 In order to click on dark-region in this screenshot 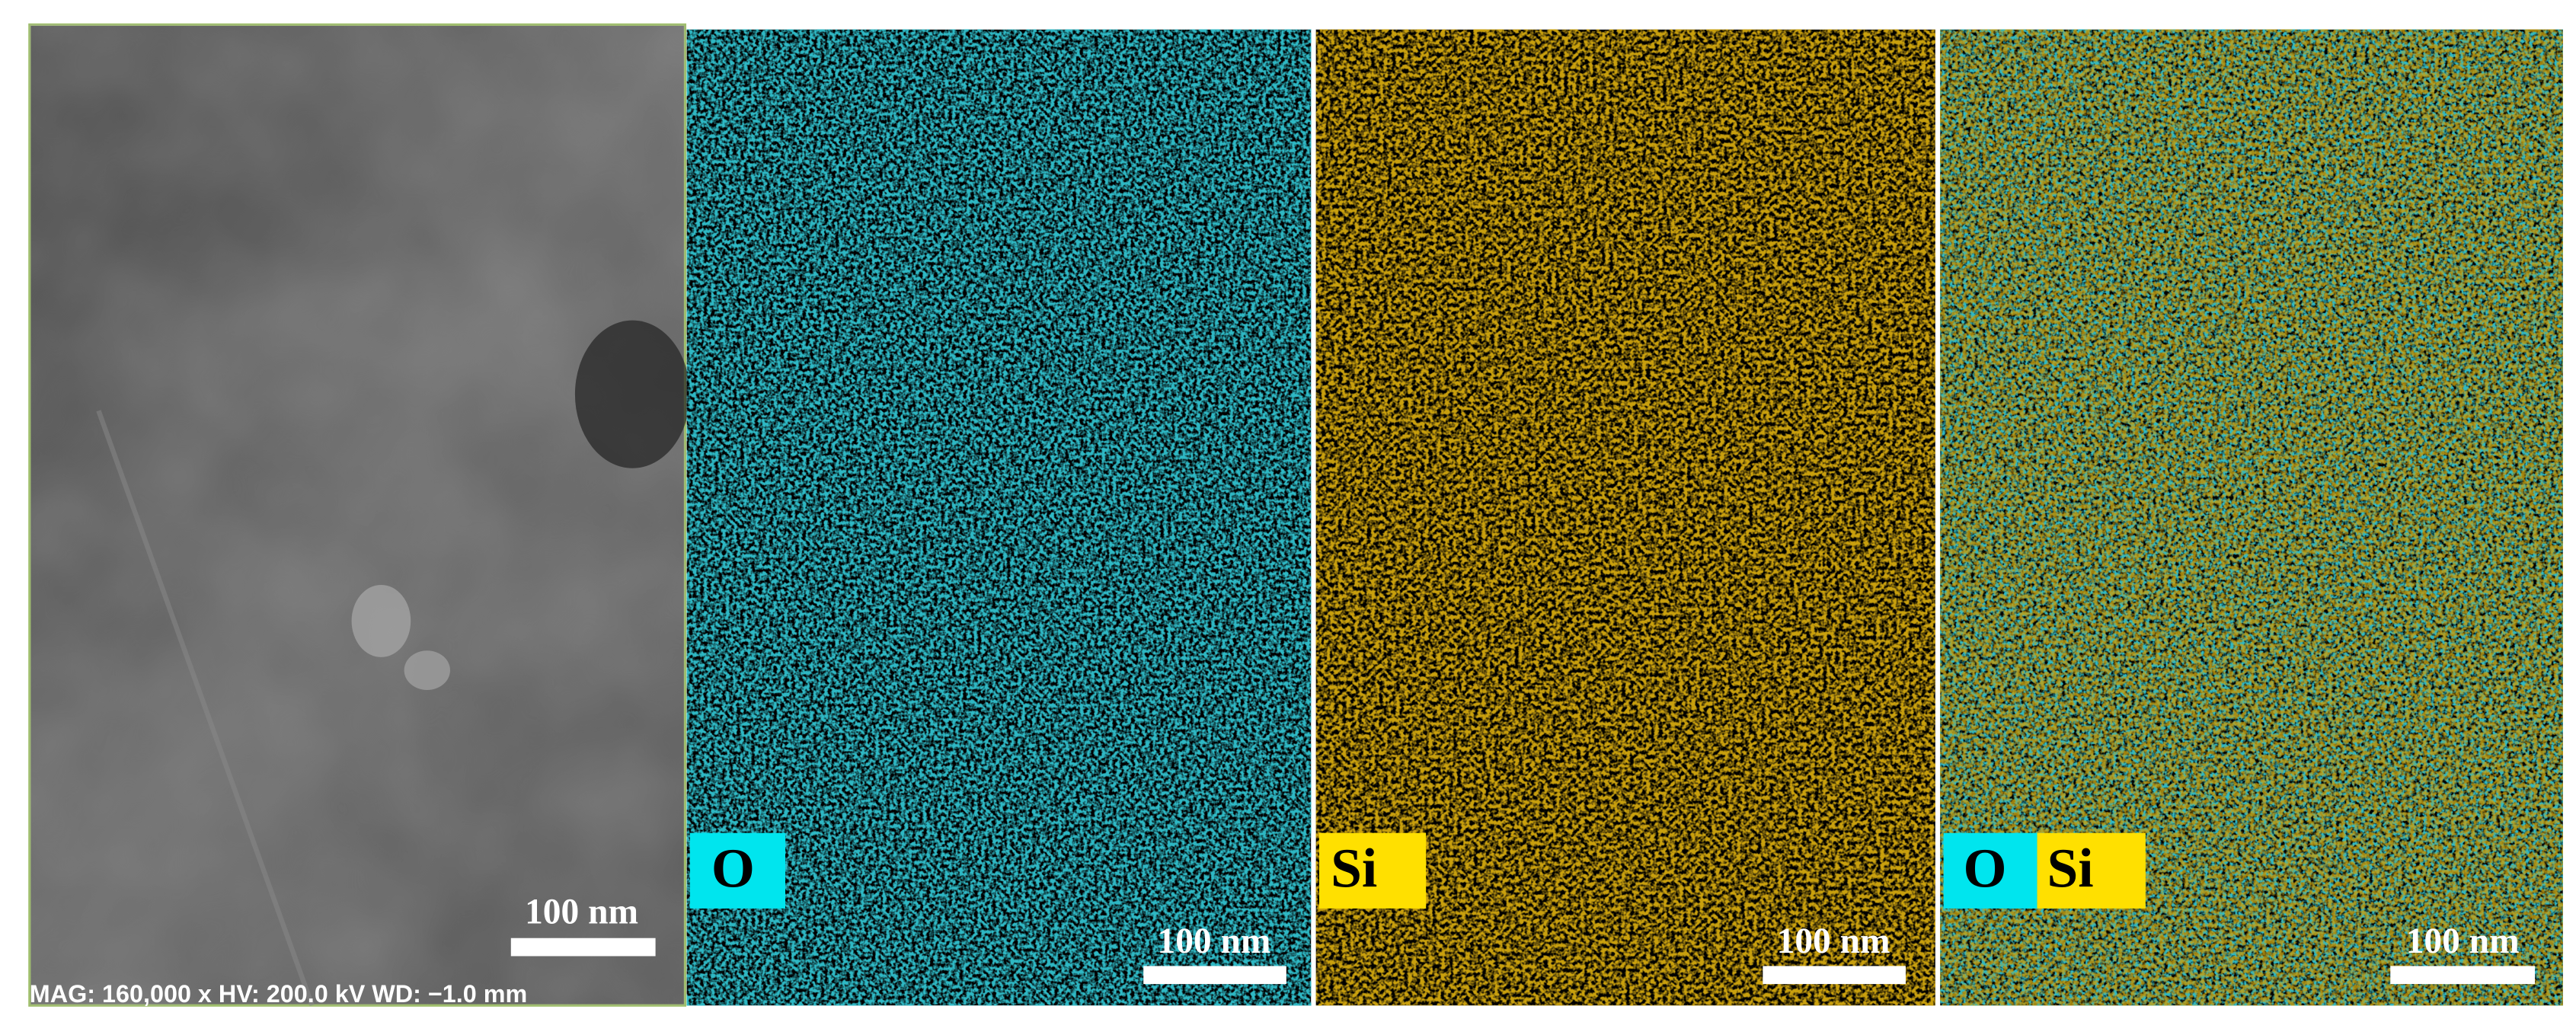, I will do `click(632, 394)`.